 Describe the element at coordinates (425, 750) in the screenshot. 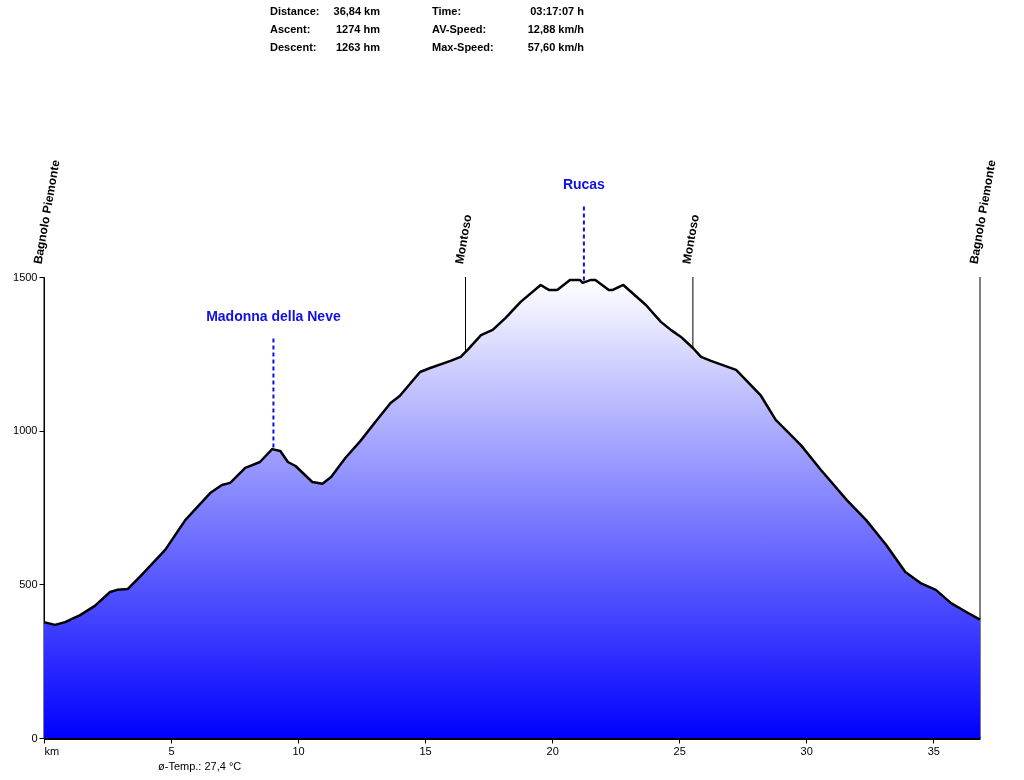

I see `x-tick-label: 15` at that location.